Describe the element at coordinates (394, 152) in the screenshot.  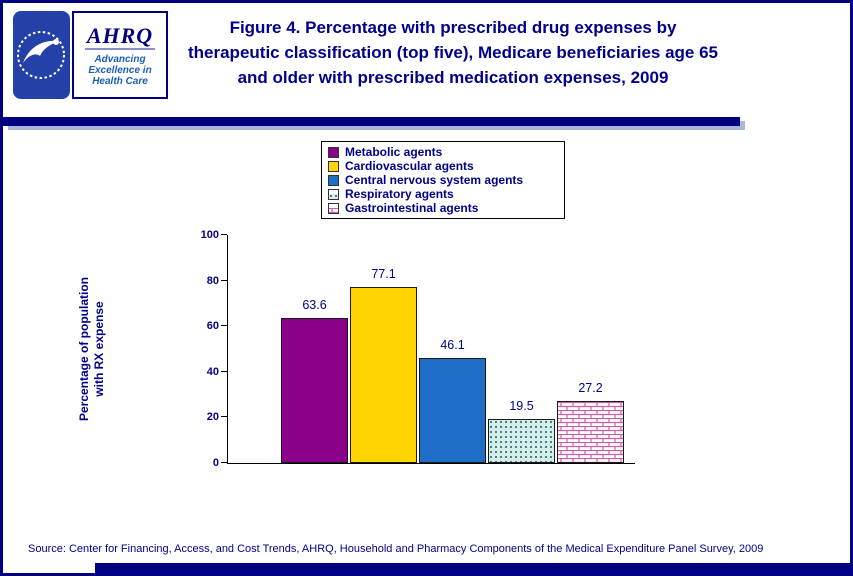
I see `legend-label: Metabolic agents` at that location.